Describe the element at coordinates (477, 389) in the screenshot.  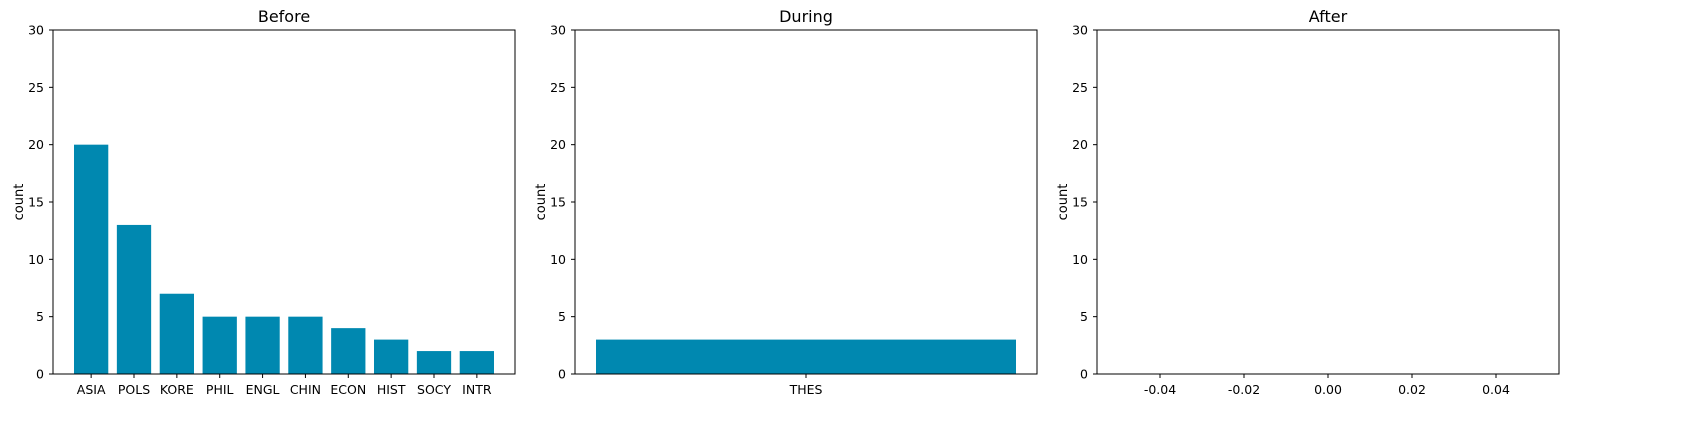
I see `x-tick-label: INTR` at that location.